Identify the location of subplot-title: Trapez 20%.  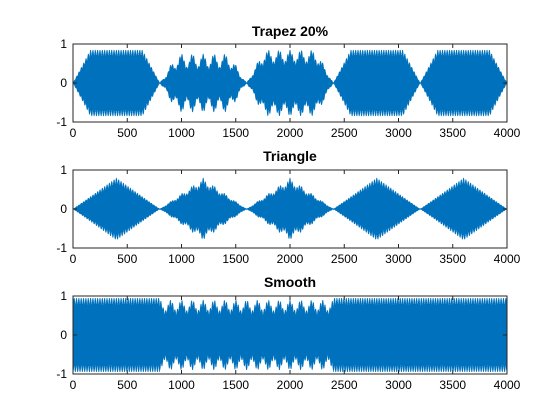
(290, 31).